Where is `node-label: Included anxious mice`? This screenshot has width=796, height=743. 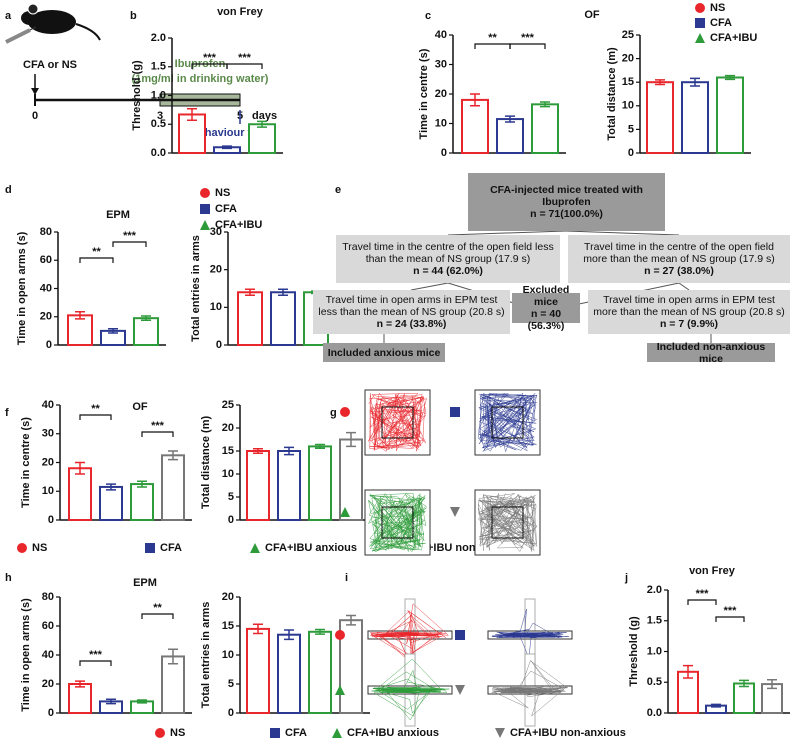
node-label: Included anxious mice is located at coordinates (384, 352).